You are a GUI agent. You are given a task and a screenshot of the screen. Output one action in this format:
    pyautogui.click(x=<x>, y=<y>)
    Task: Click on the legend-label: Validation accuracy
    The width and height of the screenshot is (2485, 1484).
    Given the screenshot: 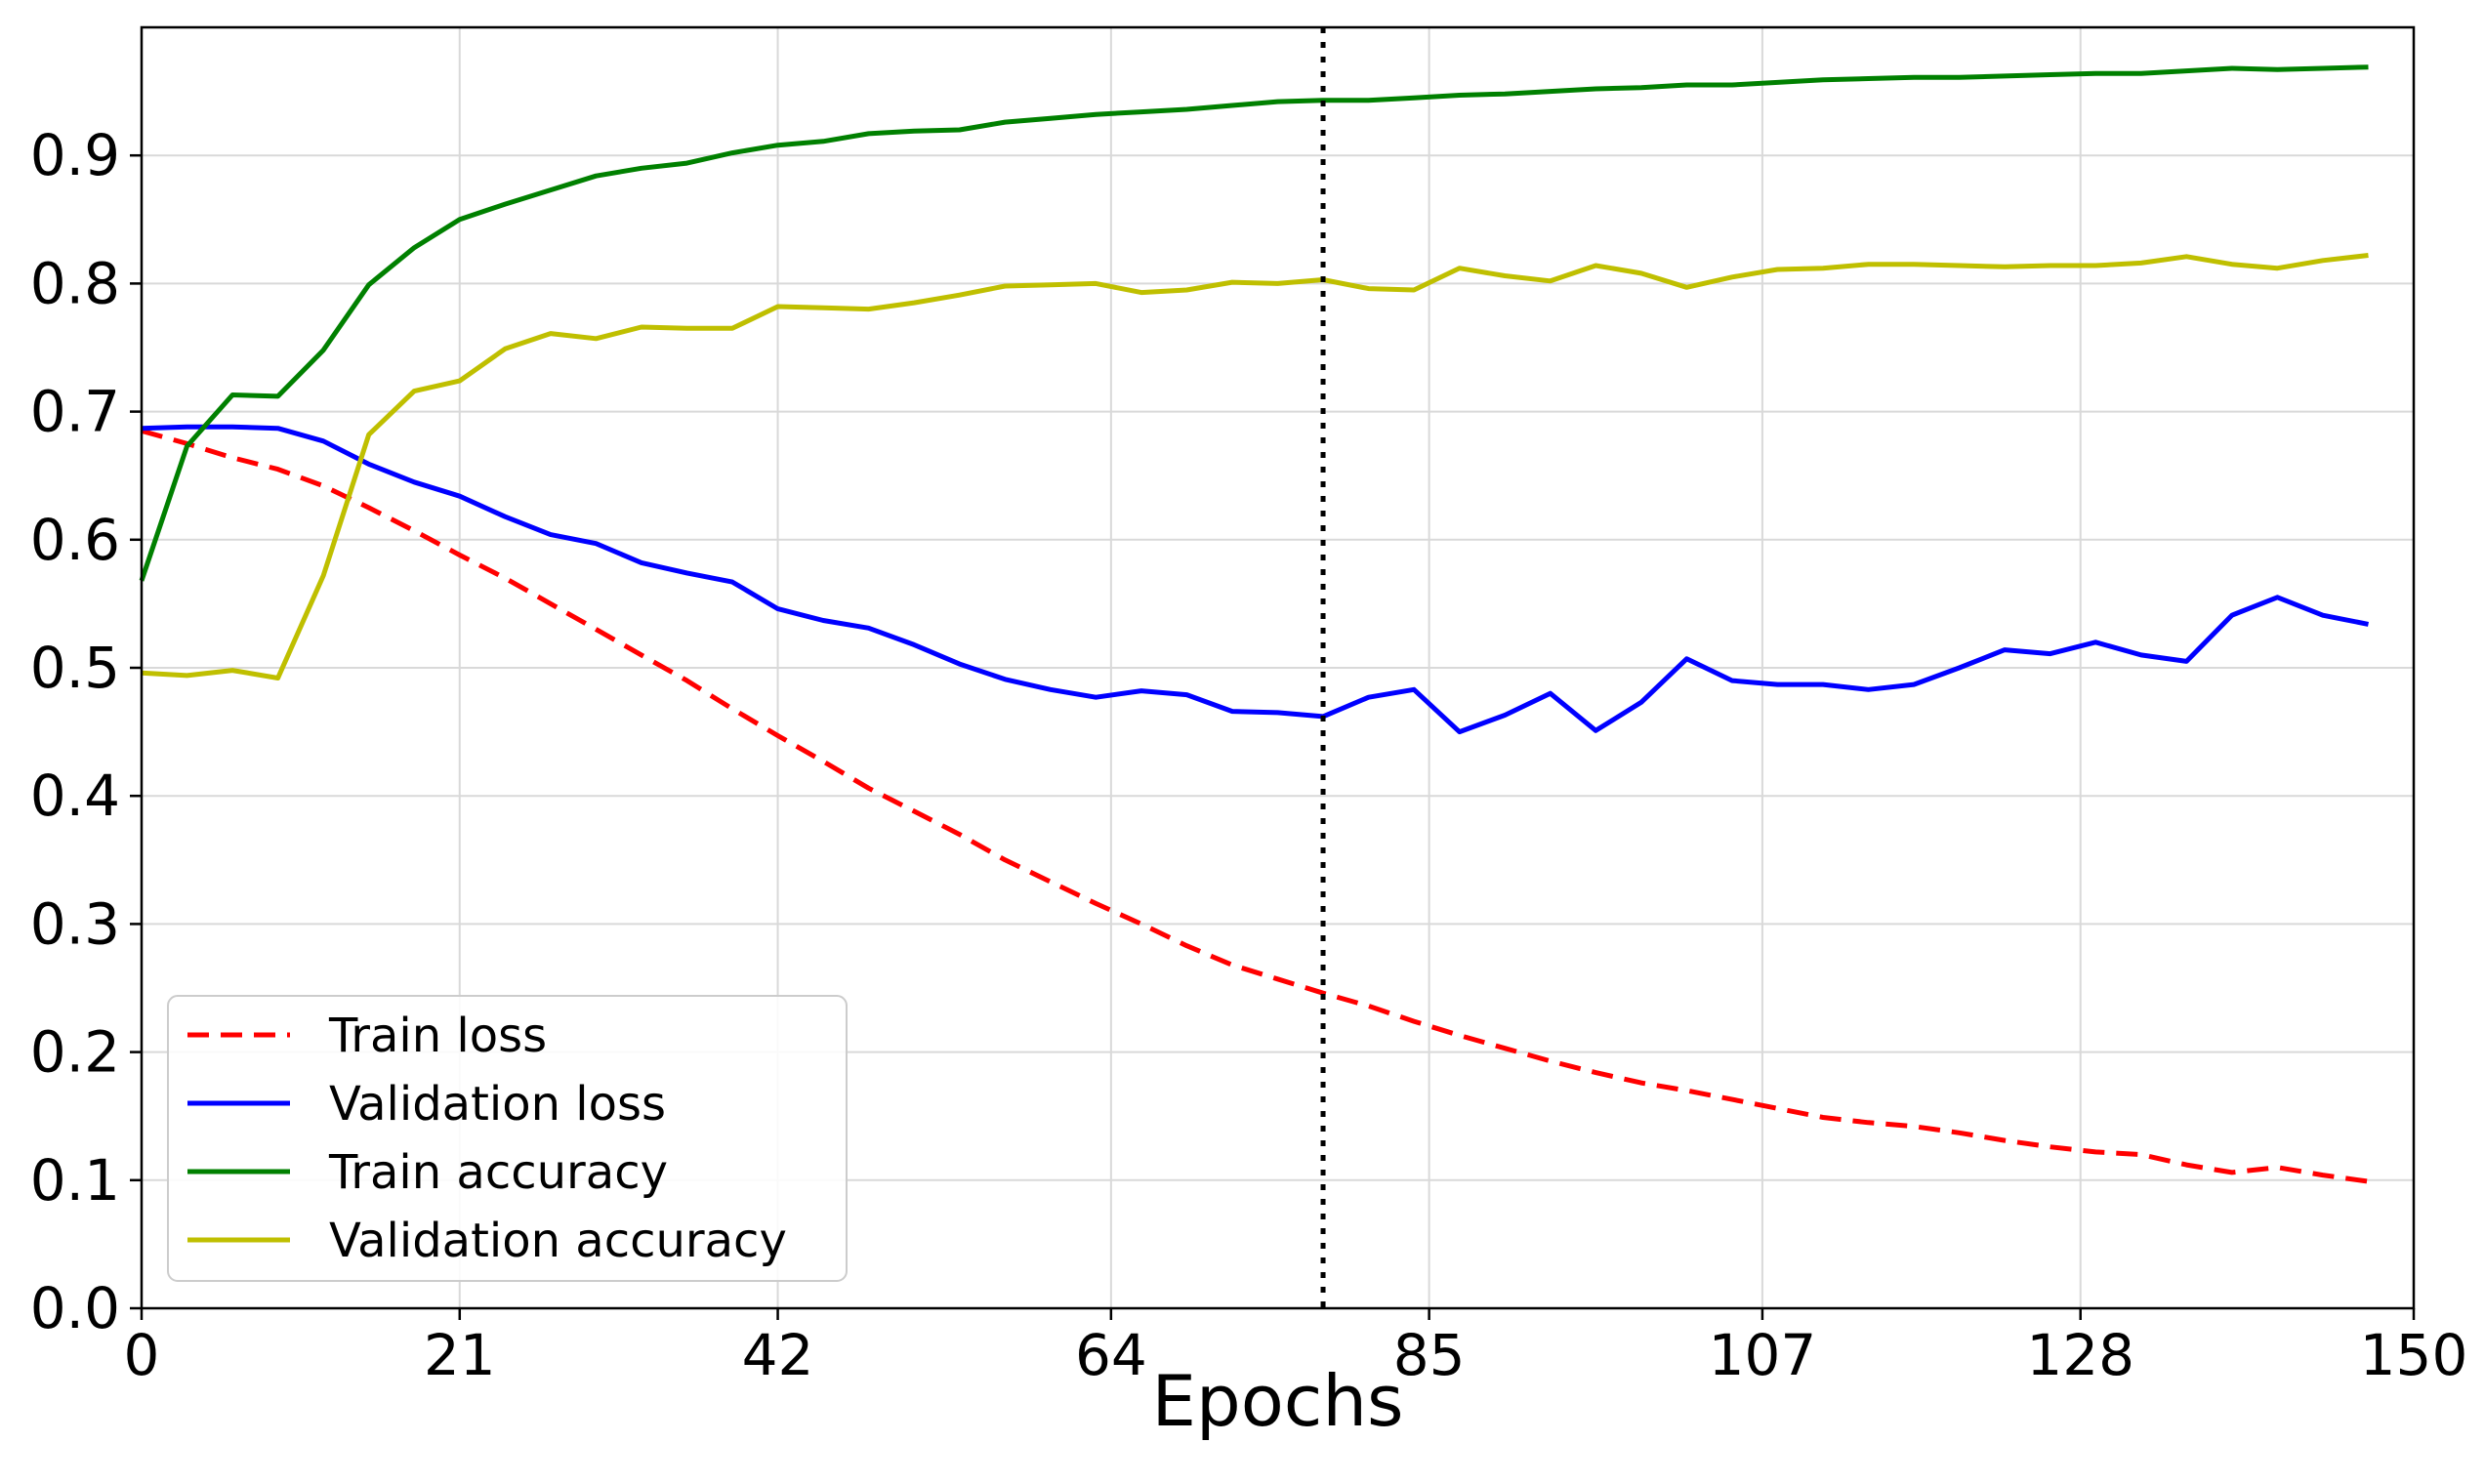 What is the action you would take?
    pyautogui.click(x=558, y=1241)
    